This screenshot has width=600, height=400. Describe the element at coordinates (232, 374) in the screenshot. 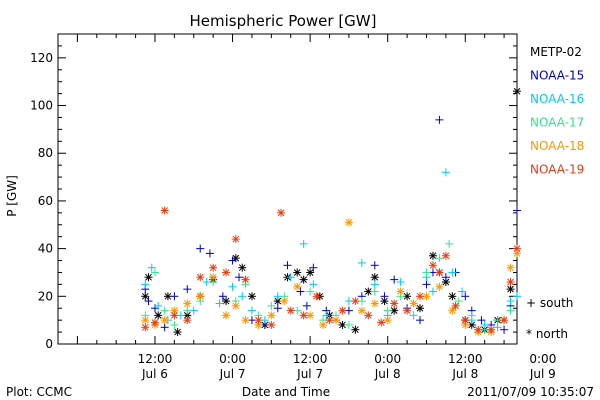

I see `x-tick-date: Jul 7` at that location.